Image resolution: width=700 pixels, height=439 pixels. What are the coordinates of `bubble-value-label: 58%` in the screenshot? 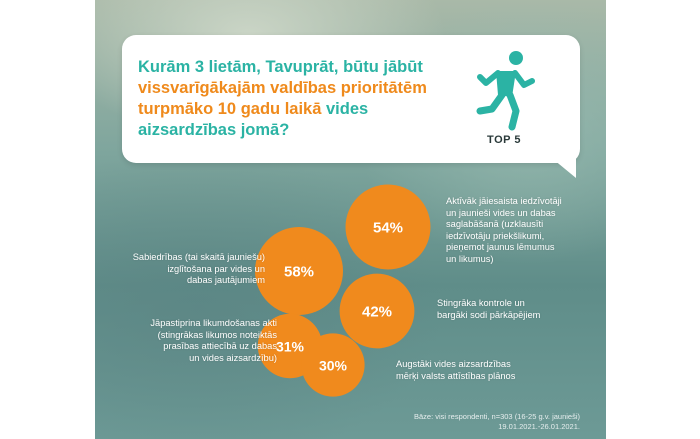 It's located at (299, 272).